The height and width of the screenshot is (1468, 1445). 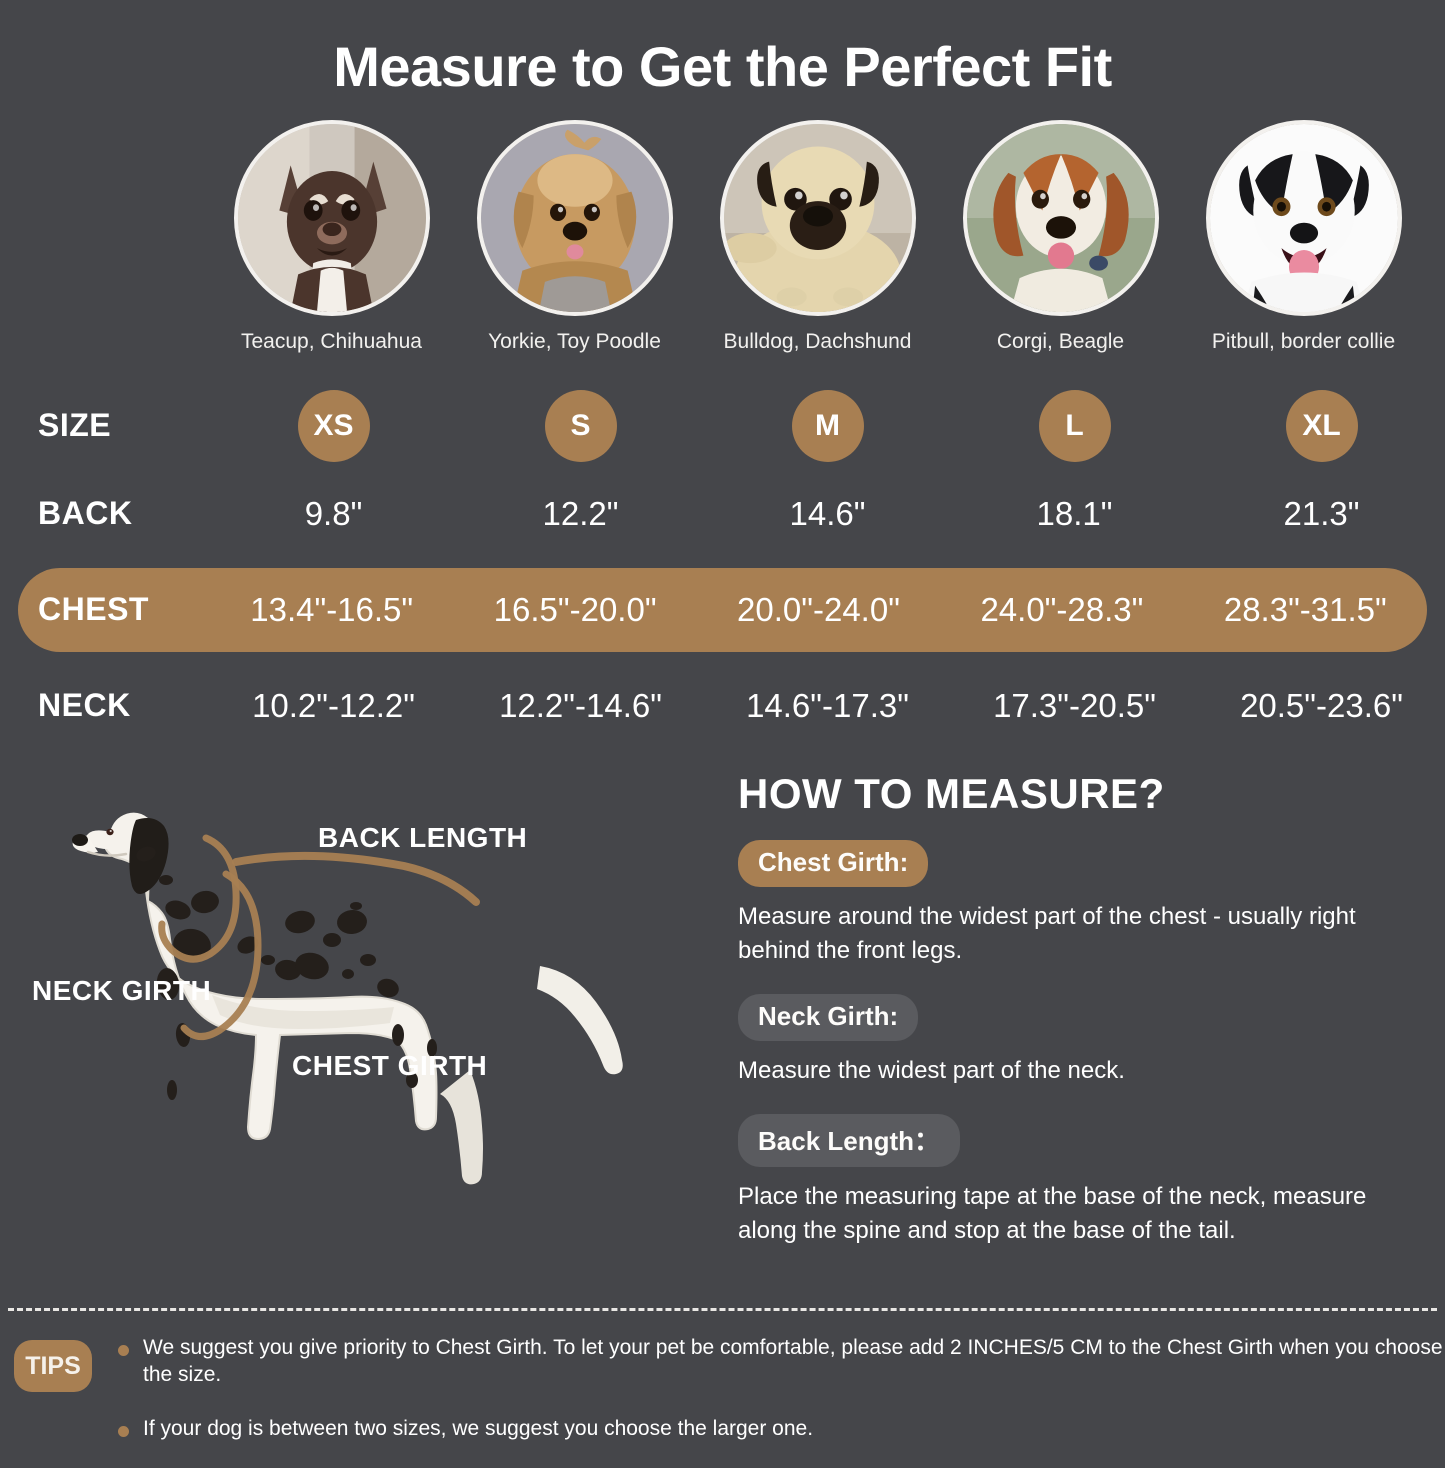 What do you see at coordinates (75, 425) in the screenshot?
I see `row-header-size: SIZE` at bounding box center [75, 425].